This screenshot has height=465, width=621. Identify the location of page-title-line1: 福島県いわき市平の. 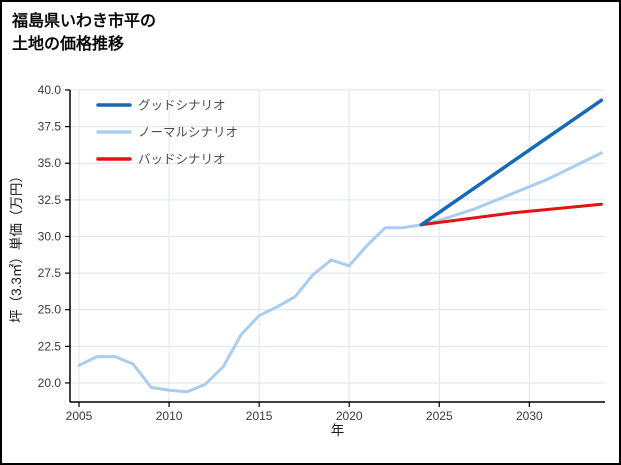
(84, 21).